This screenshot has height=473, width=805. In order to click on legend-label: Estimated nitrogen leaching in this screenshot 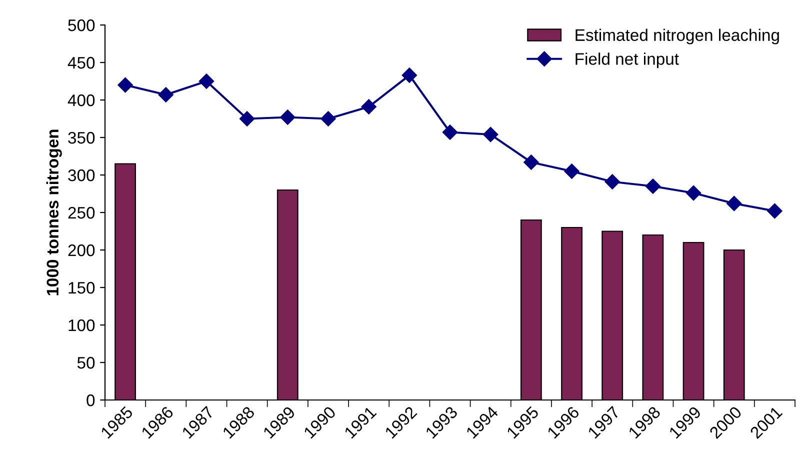, I will do `click(677, 36)`.